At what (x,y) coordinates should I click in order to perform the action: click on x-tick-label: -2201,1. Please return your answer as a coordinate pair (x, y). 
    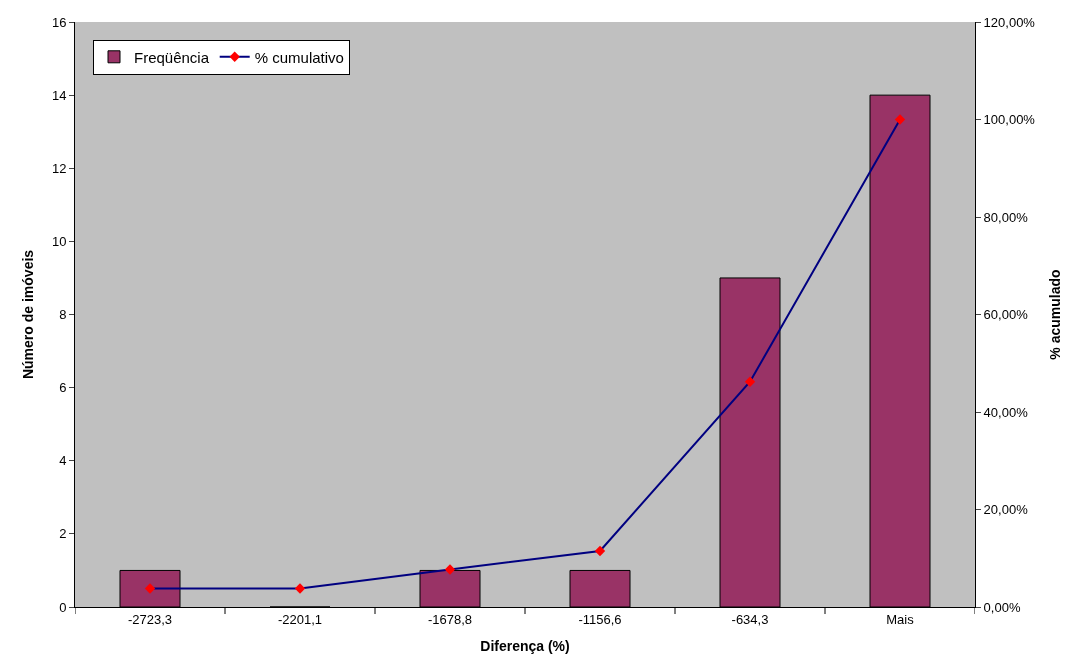
    Looking at the image, I should click on (300, 619).